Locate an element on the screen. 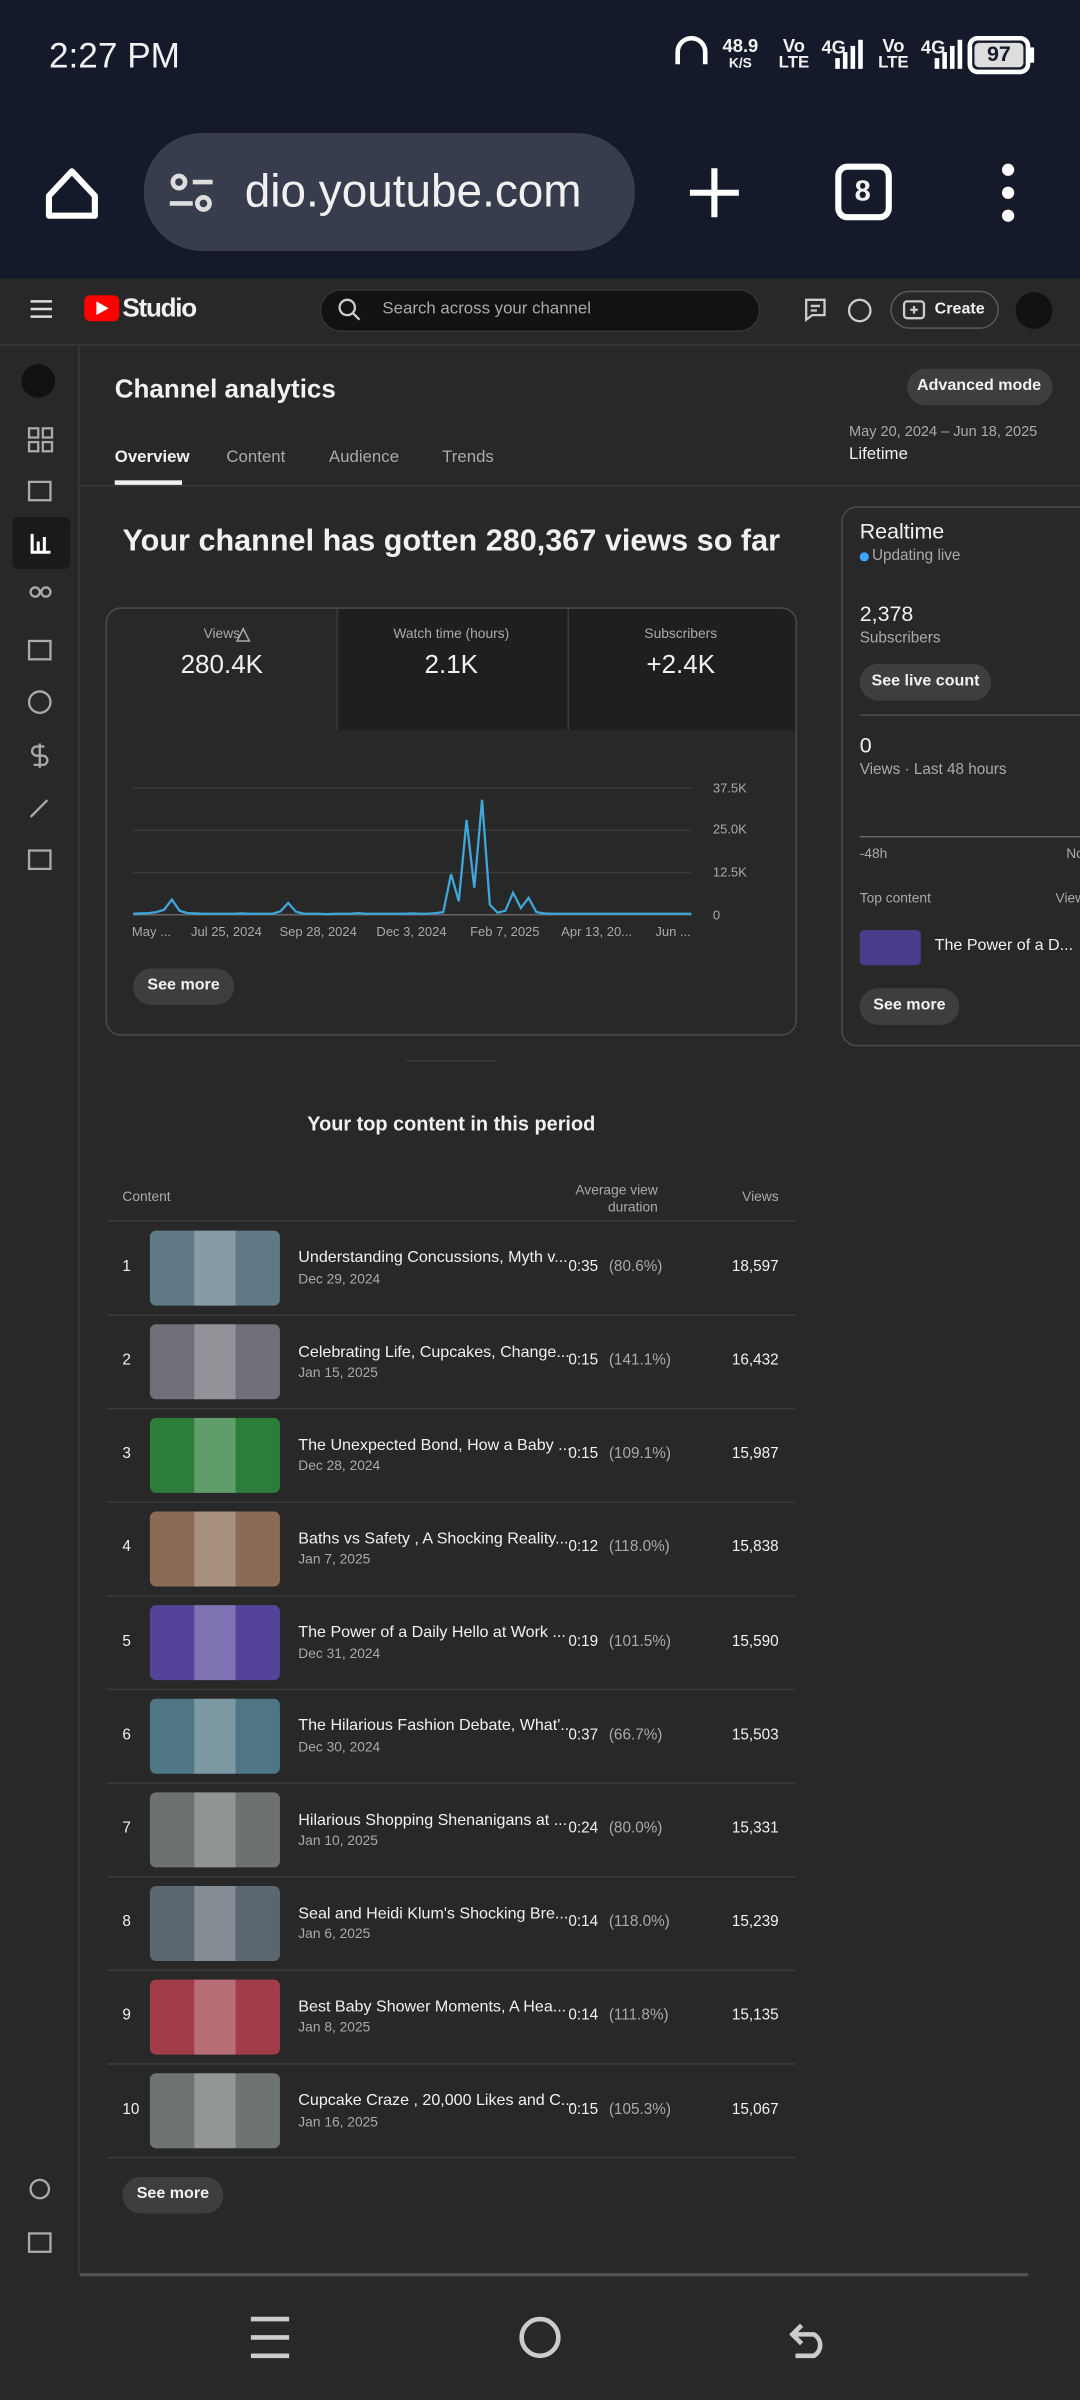 The height and width of the screenshot is (2400, 1080). advanced-mode: Advanced mode is located at coordinates (979, 386).